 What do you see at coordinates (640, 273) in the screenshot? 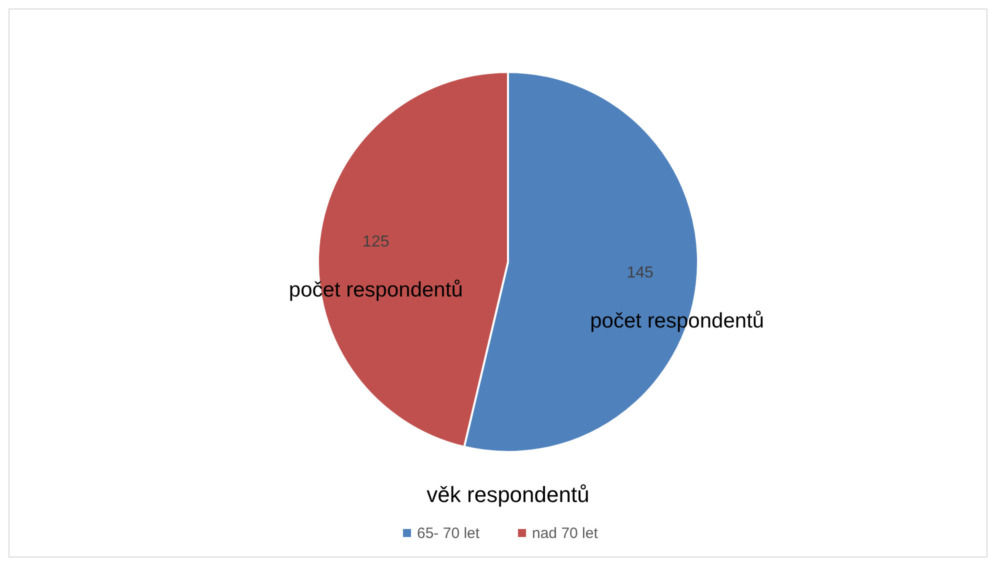
I see `data-label: 145` at bounding box center [640, 273].